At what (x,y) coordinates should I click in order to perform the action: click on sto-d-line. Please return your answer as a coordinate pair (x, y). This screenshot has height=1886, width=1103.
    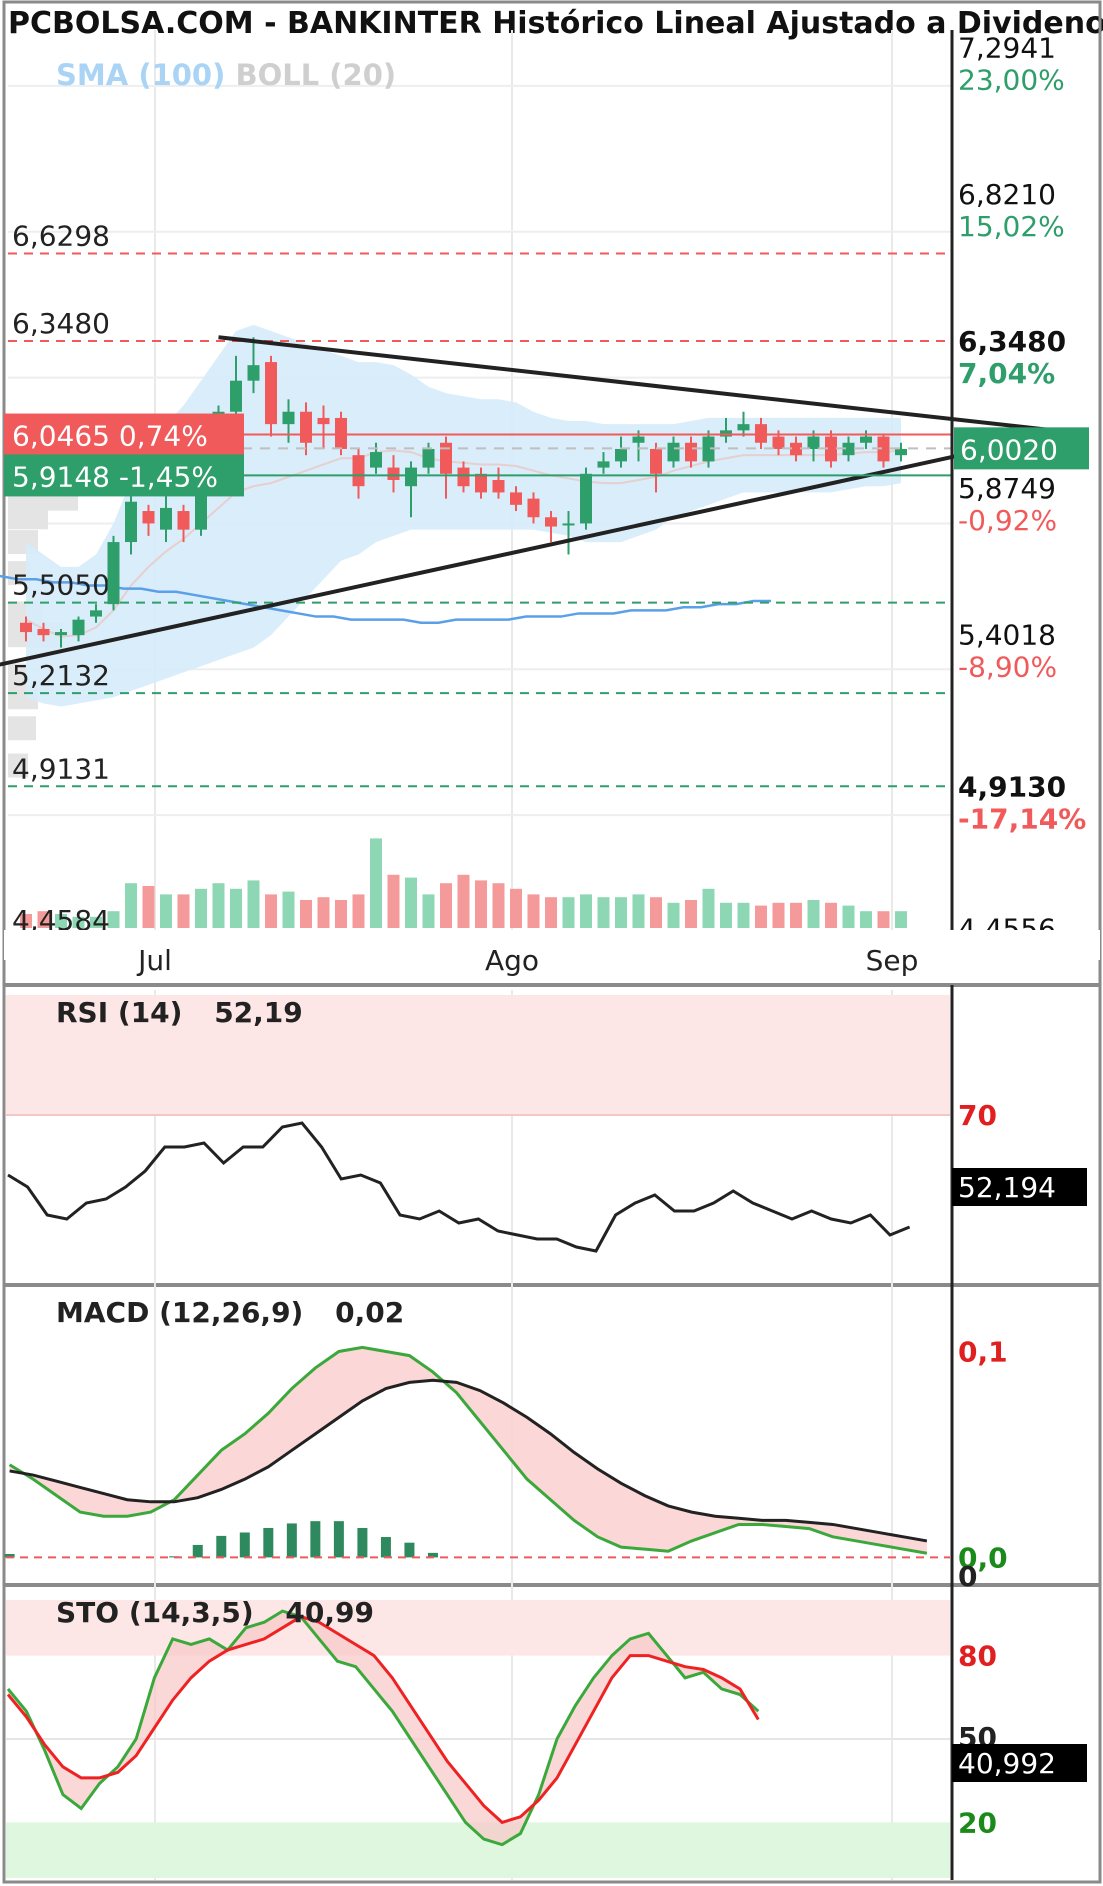
    Looking at the image, I should click on (383, 1720).